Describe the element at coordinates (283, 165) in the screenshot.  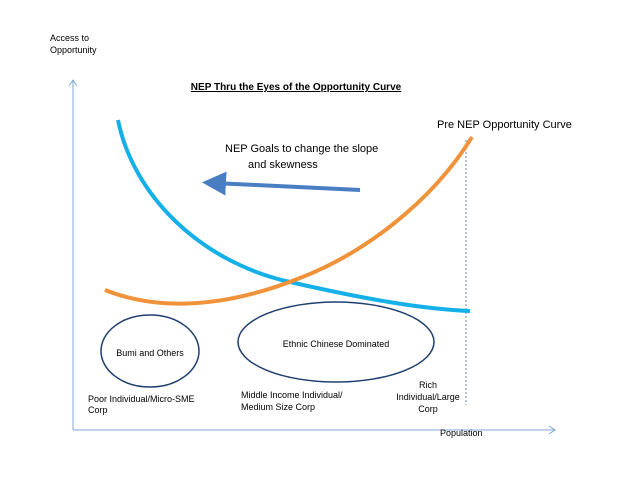
I see `nep-goal-label-line2: and skewness` at that location.